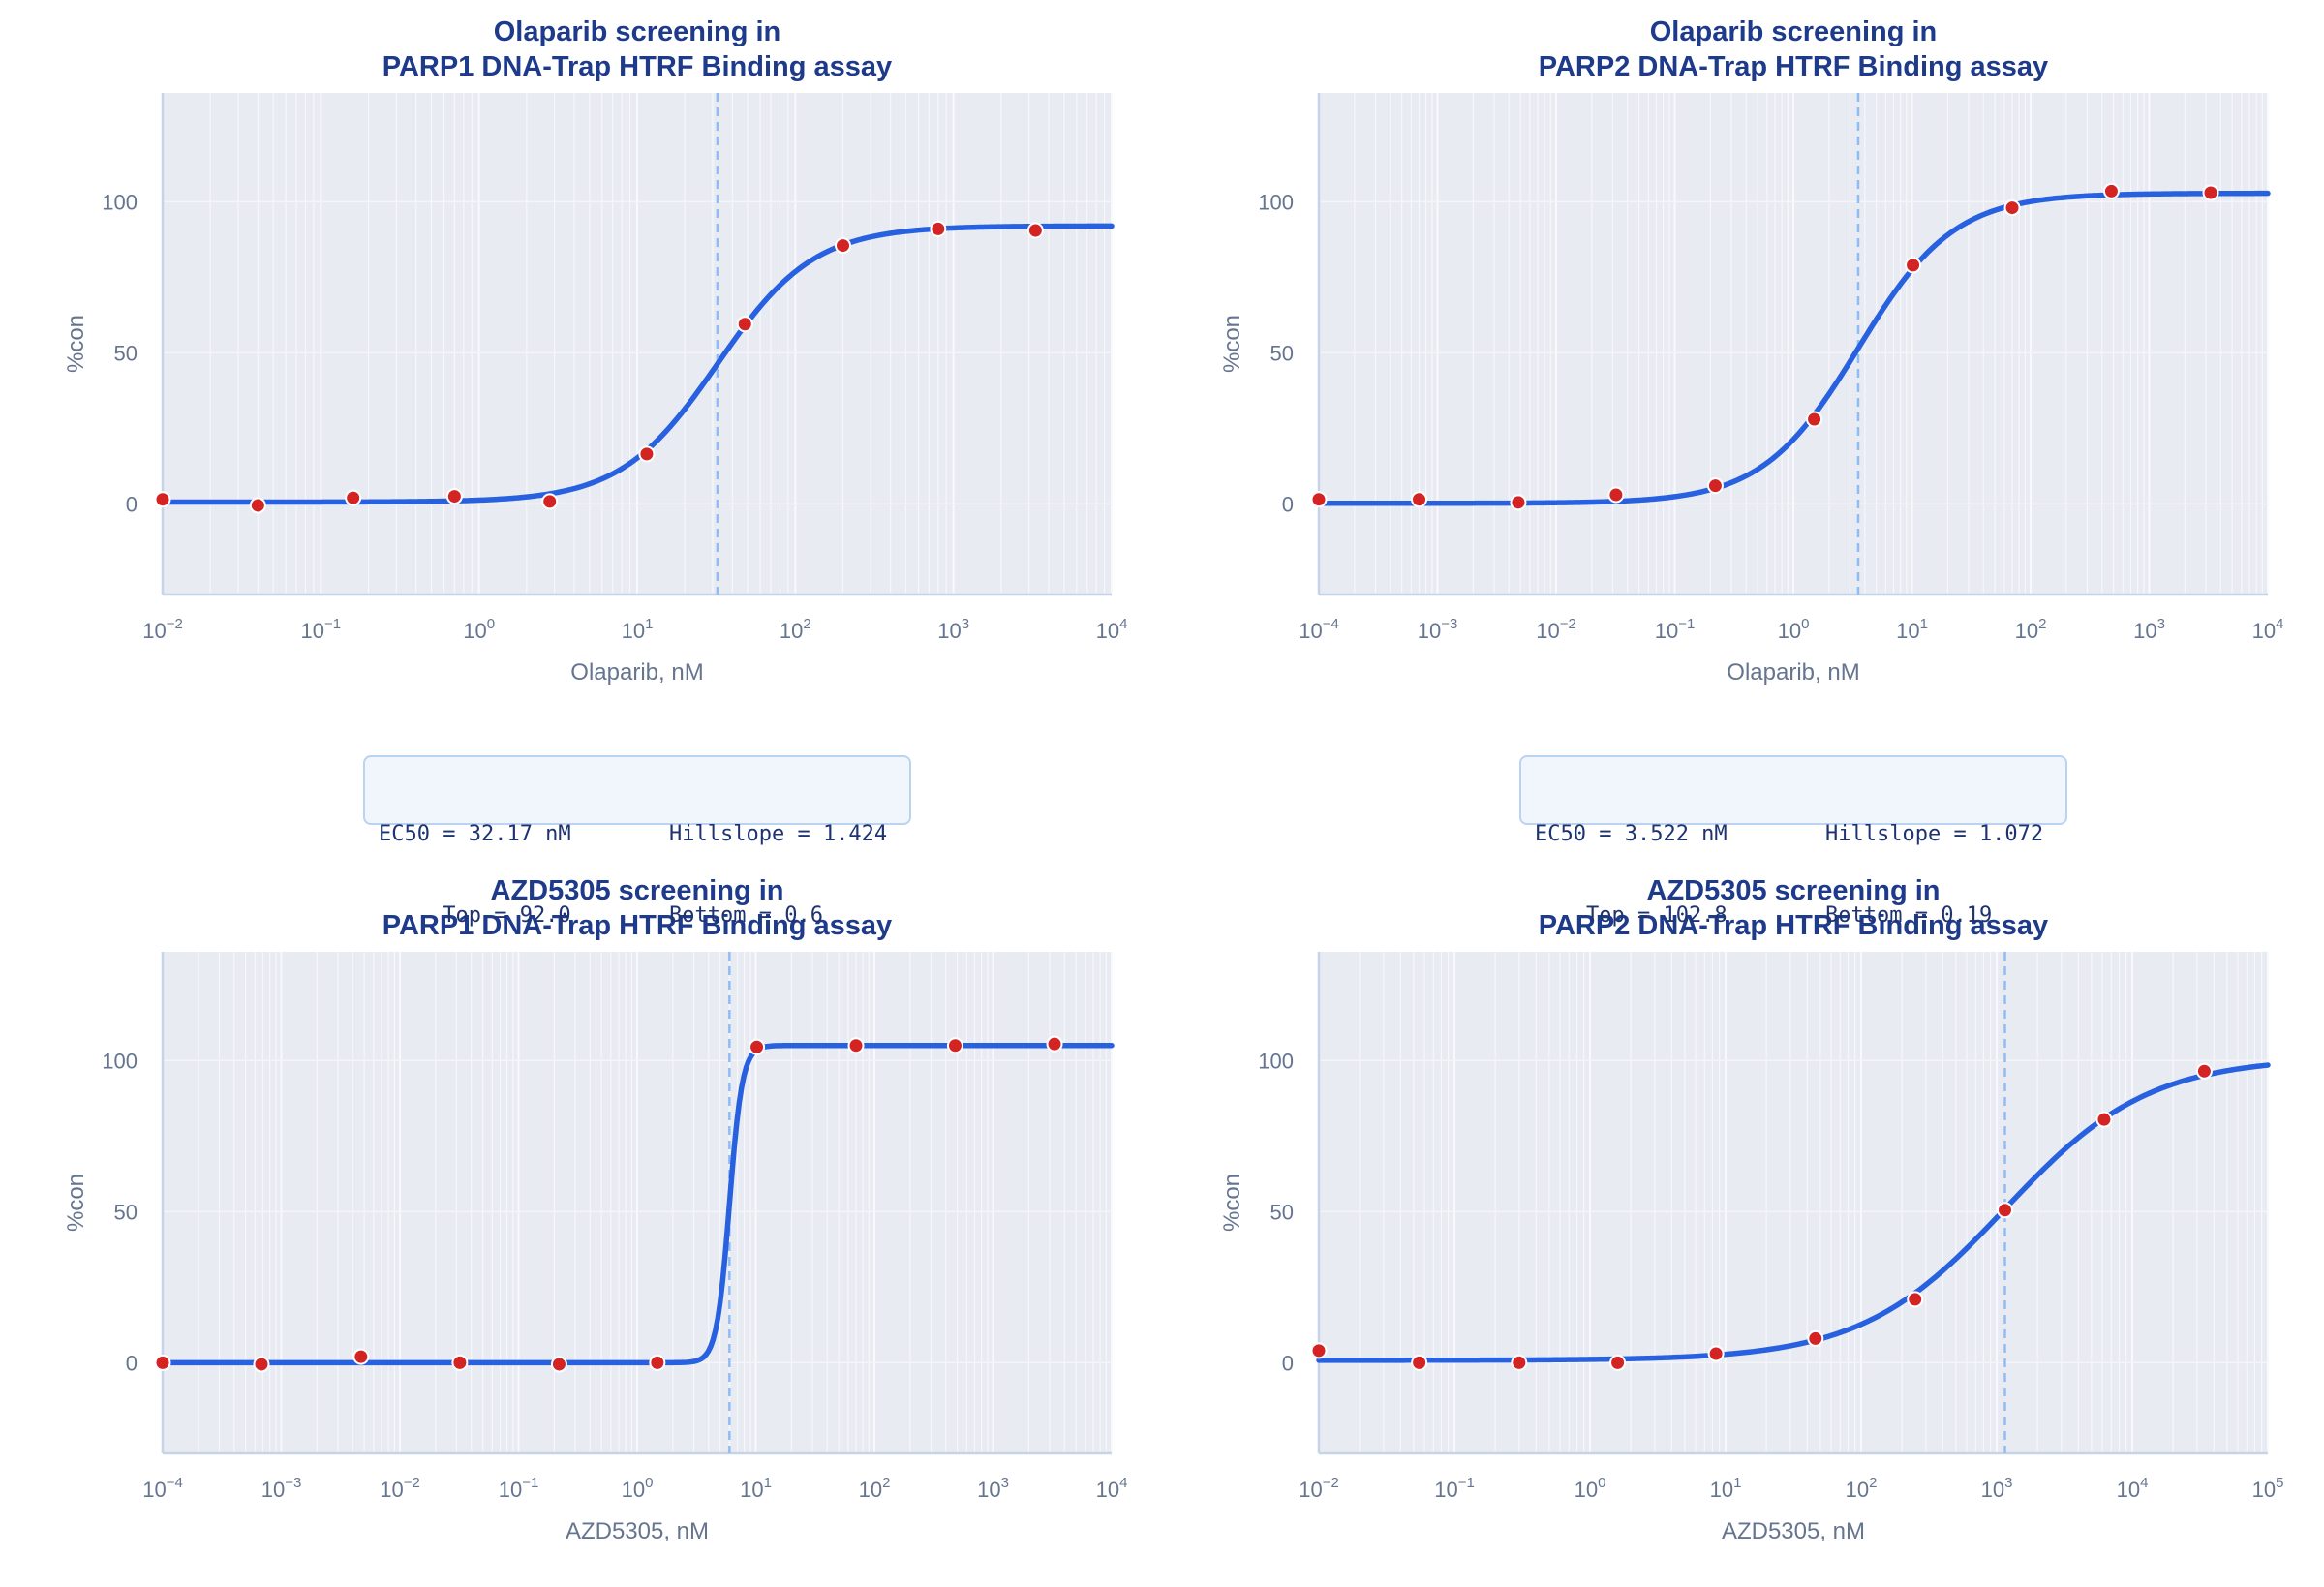 This screenshot has height=1587, width=2324. Describe the element at coordinates (2268, 1488) in the screenshot. I see `x-tick-label: 10⁵` at that location.